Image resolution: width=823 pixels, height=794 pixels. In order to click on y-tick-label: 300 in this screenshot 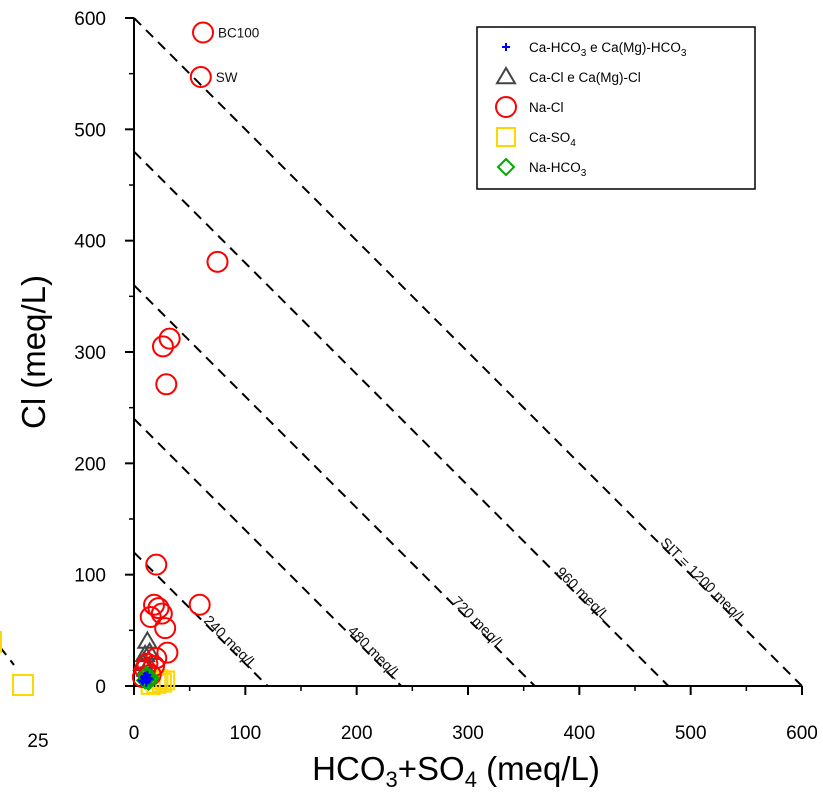, I will do `click(90, 353)`.